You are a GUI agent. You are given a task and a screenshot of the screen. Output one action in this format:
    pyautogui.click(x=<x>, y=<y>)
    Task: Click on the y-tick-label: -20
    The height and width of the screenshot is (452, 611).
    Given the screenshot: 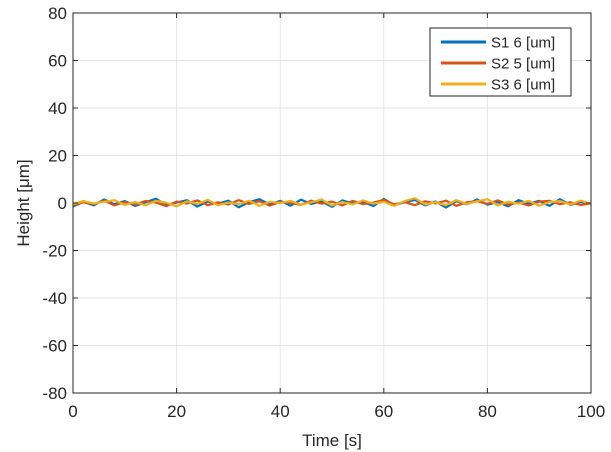 What is the action you would take?
    pyautogui.click(x=54, y=251)
    